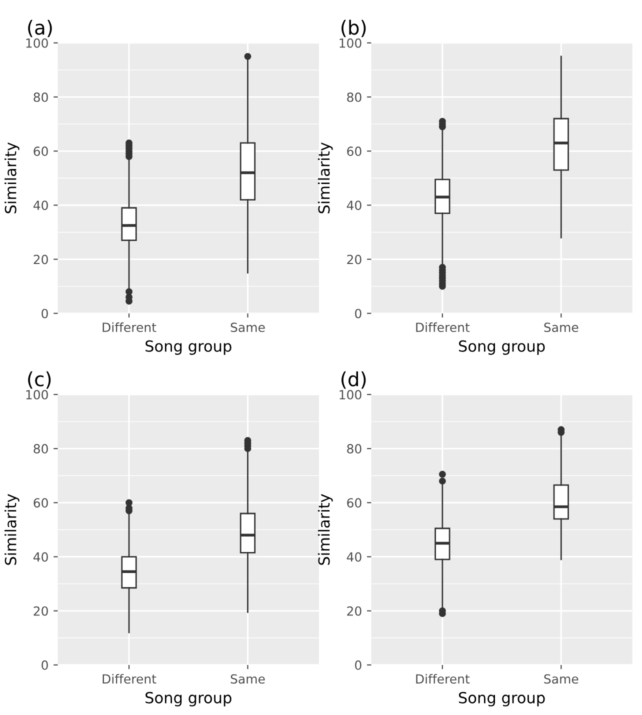 This screenshot has width=642, height=715. What do you see at coordinates (39, 380) in the screenshot?
I see `chart-title: (c)` at bounding box center [39, 380].